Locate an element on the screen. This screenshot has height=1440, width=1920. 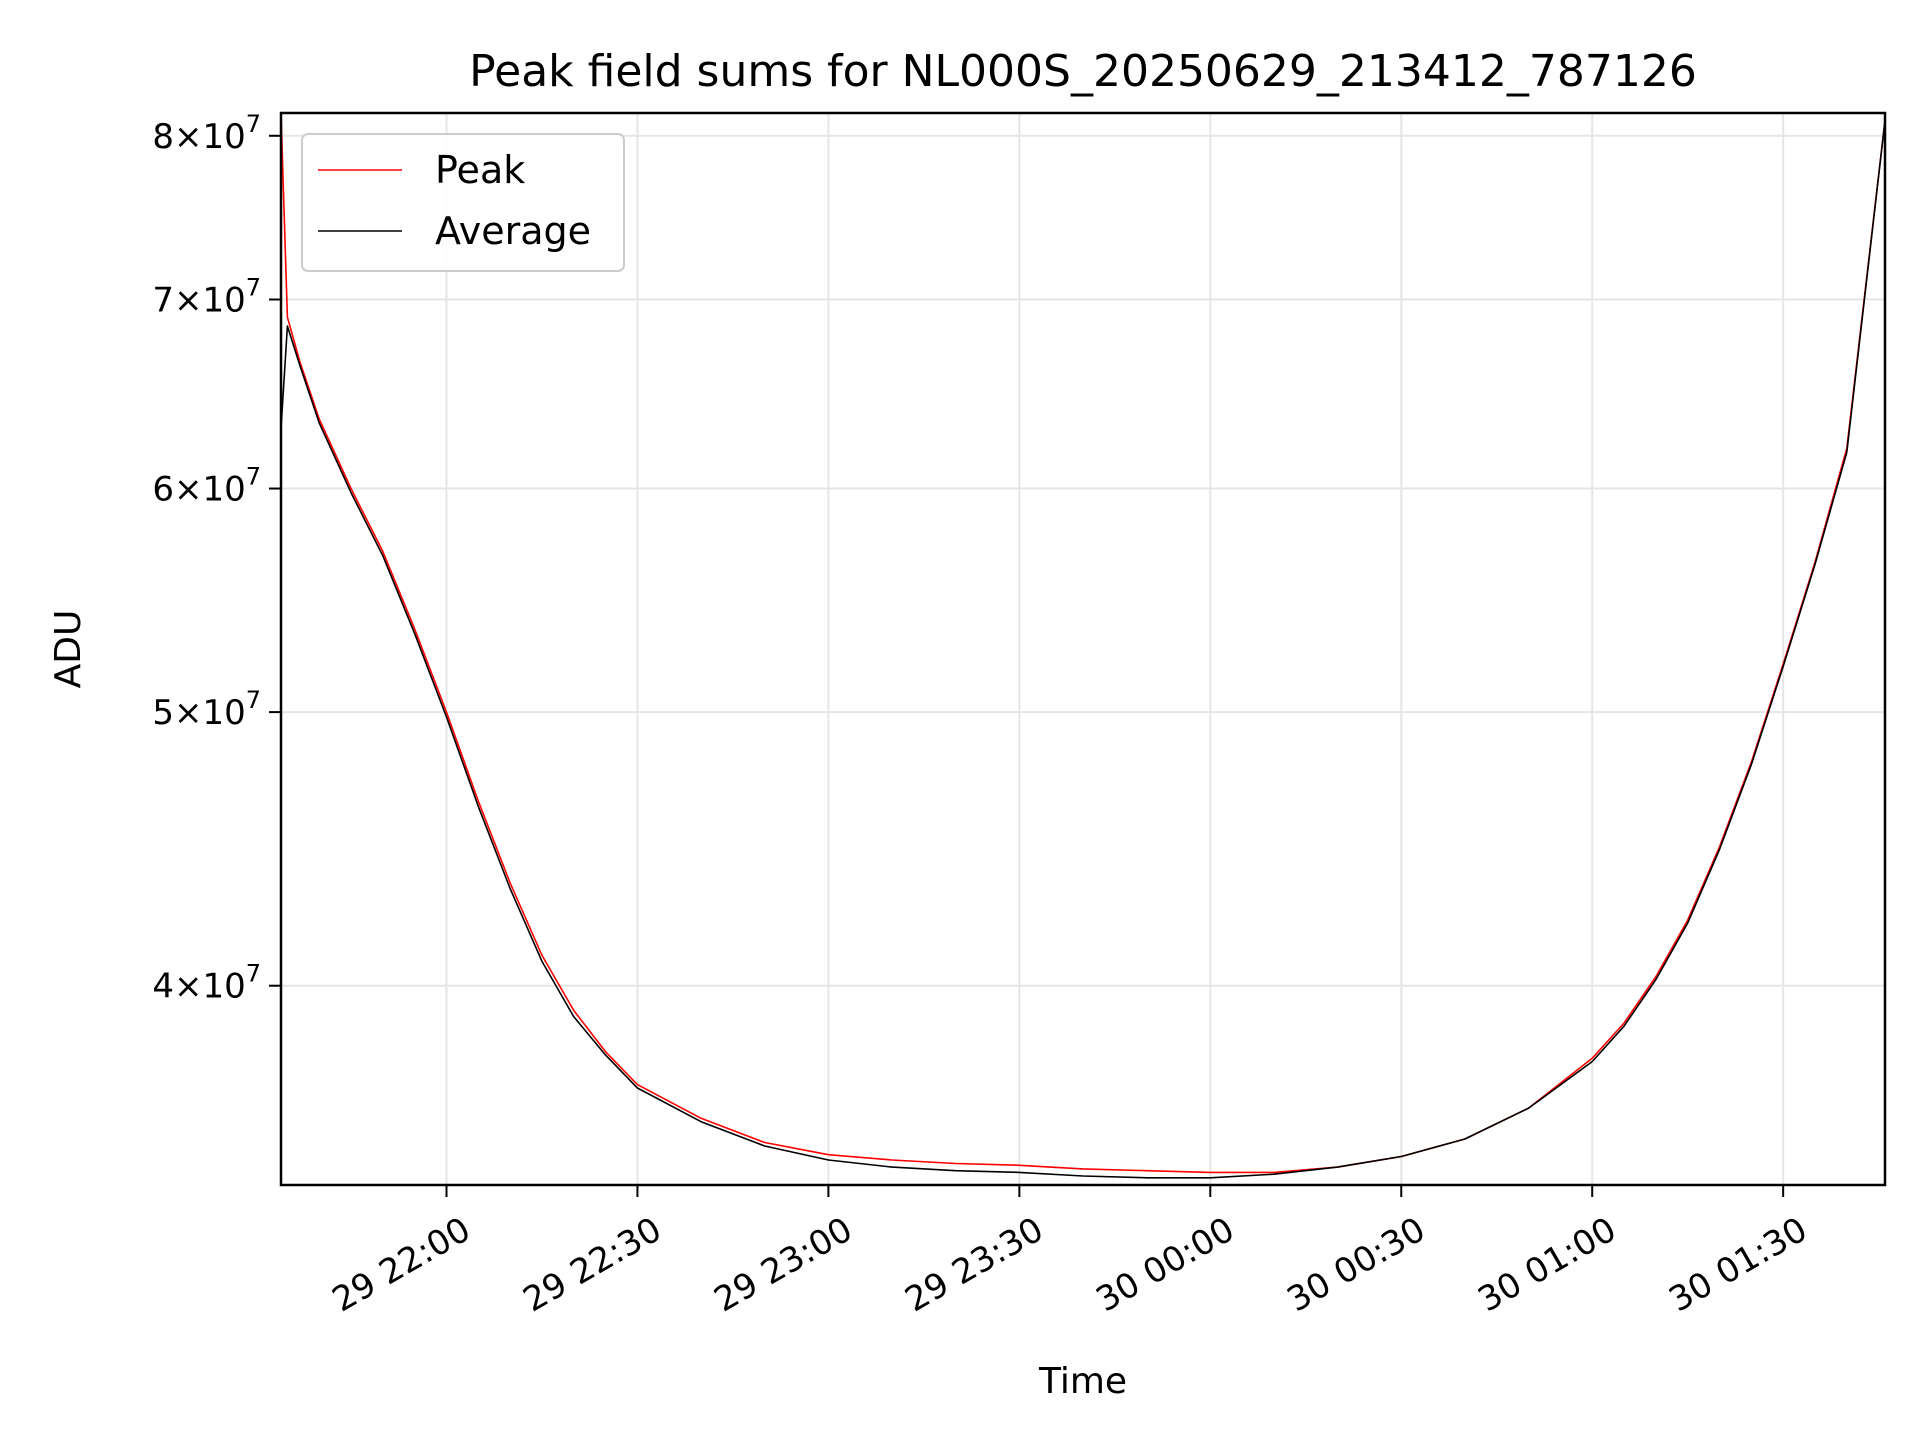
y-tick-label: 8×107 is located at coordinates (206, 133).